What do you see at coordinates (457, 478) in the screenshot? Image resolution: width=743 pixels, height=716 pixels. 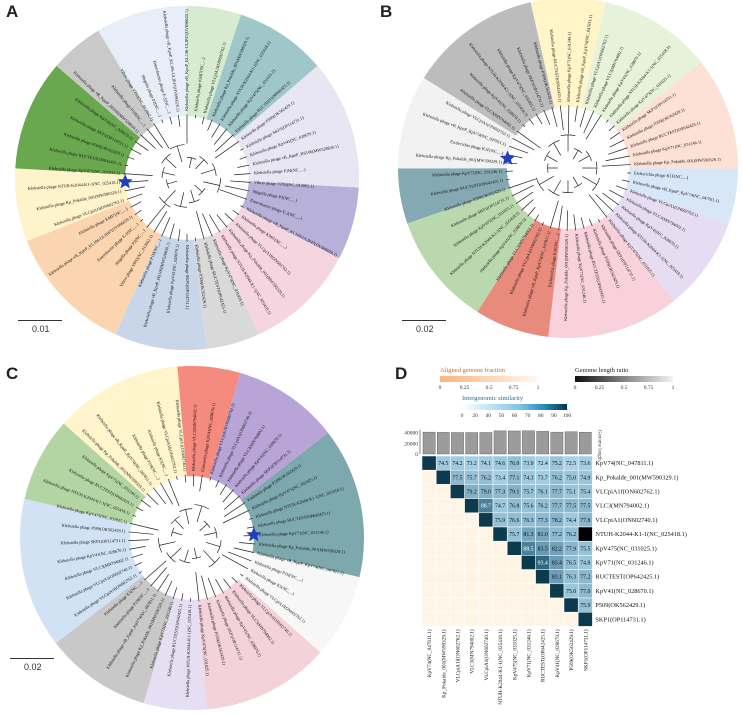 I see `heatmap-cell-value: 77.5` at bounding box center [457, 478].